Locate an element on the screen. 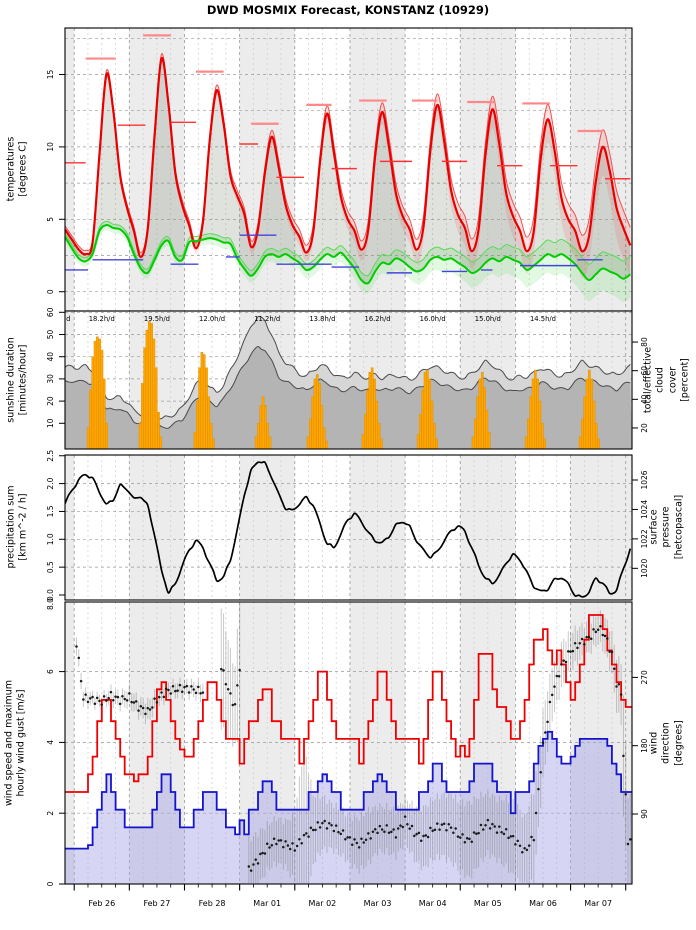  x-day-label: Mar 02 is located at coordinates (322, 903).